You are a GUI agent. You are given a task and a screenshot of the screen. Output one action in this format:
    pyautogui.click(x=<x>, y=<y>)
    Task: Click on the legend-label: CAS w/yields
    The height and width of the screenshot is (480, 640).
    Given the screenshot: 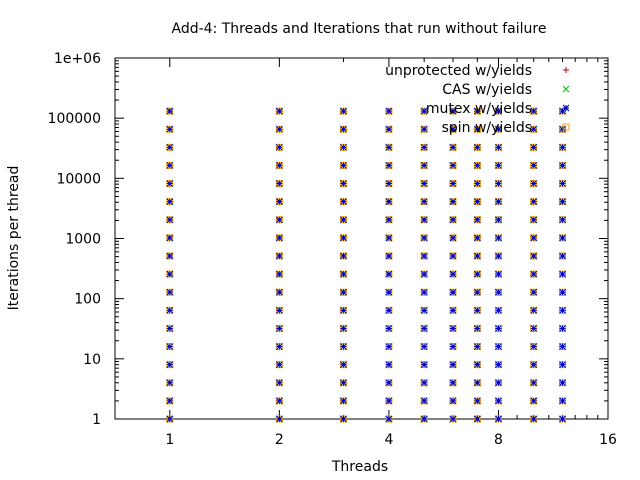 What is the action you would take?
    pyautogui.click(x=487, y=90)
    